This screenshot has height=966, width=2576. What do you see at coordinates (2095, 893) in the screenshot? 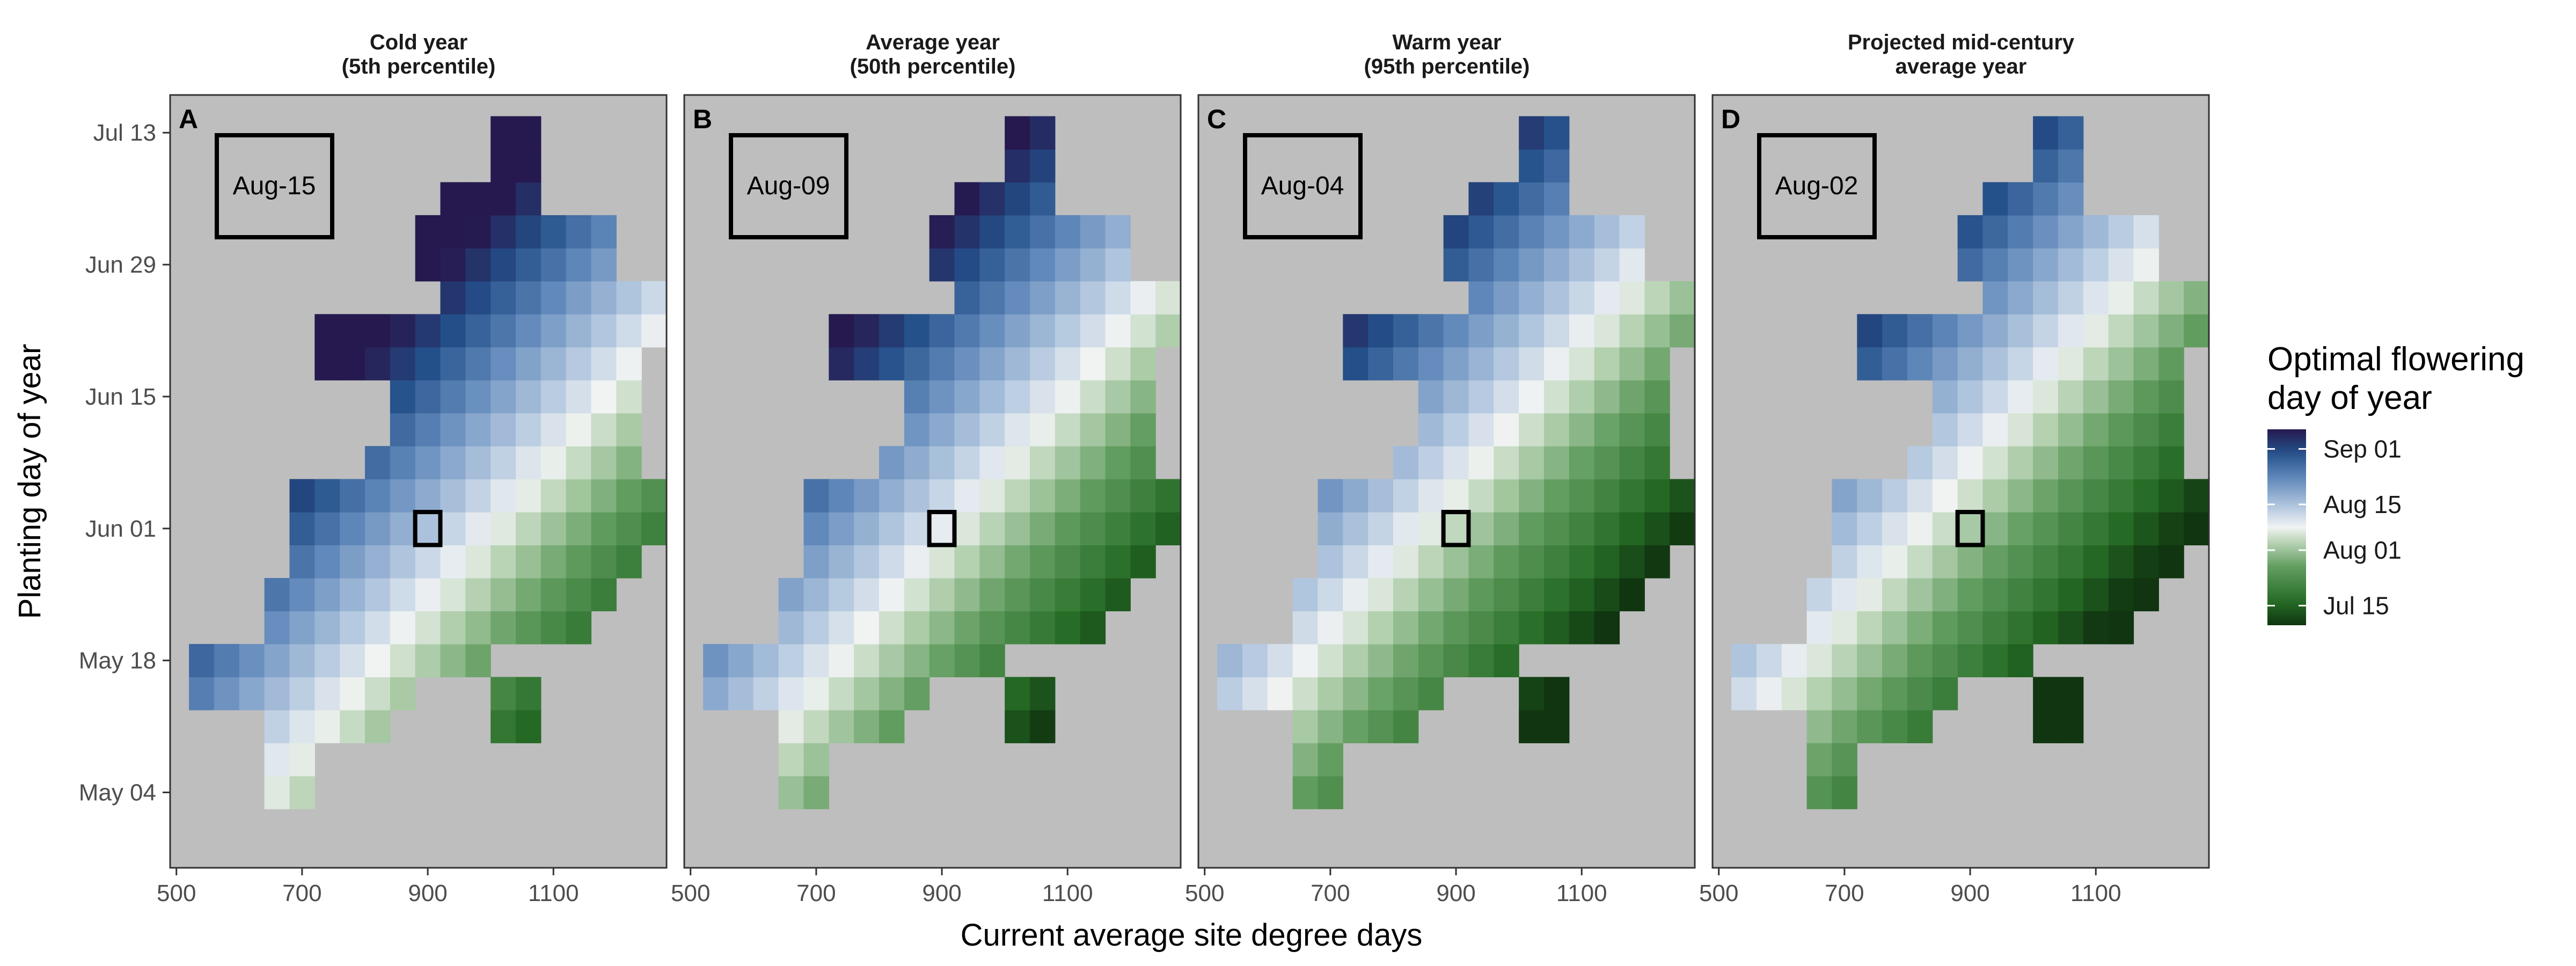
I see `x-tick-label: 1100` at bounding box center [2095, 893].